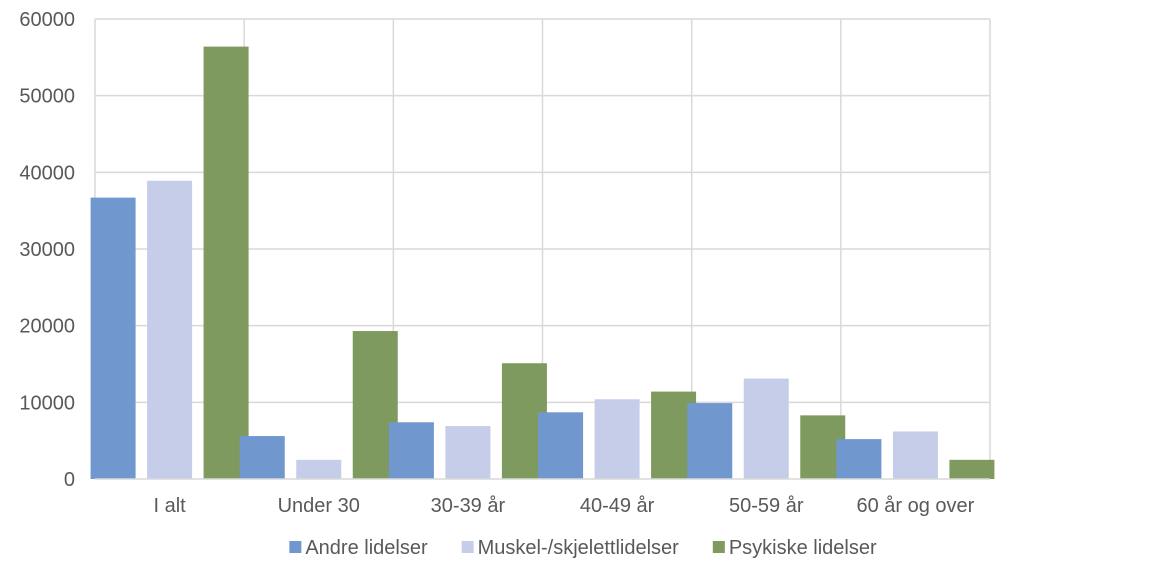 Image resolution: width=1166 pixels, height=569 pixels. I want to click on x-tick-label: Under 30, so click(319, 506).